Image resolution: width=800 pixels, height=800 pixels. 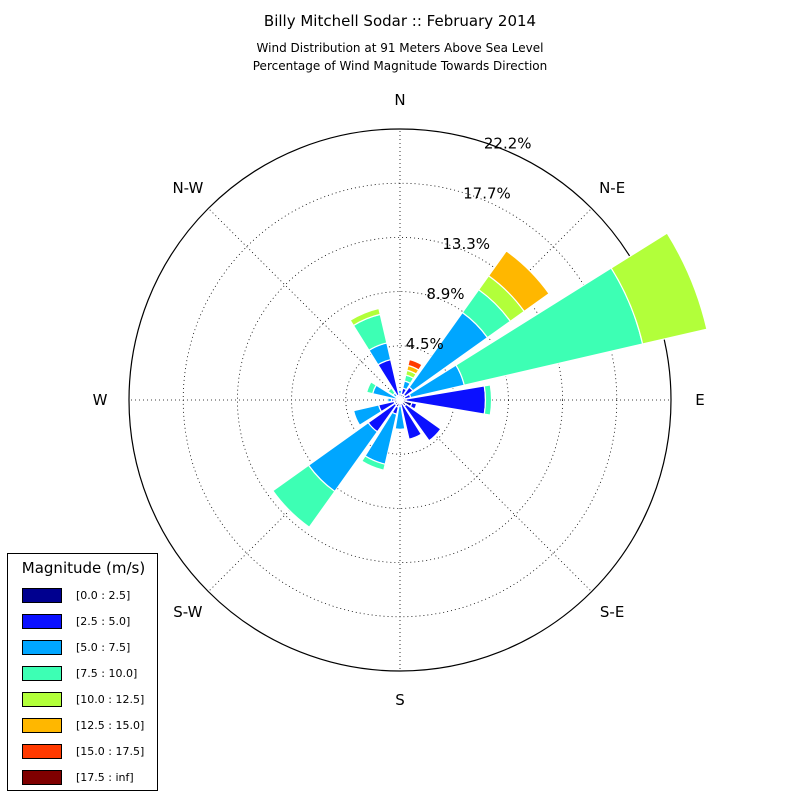 What do you see at coordinates (399, 100) in the screenshot?
I see `direction-label: N` at bounding box center [399, 100].